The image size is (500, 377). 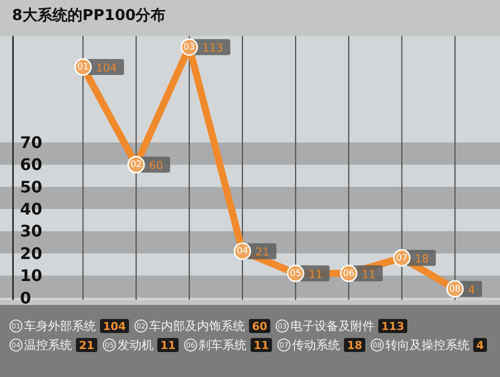 What do you see at coordinates (421, 259) in the screenshot?
I see `data-label: 18` at bounding box center [421, 259].